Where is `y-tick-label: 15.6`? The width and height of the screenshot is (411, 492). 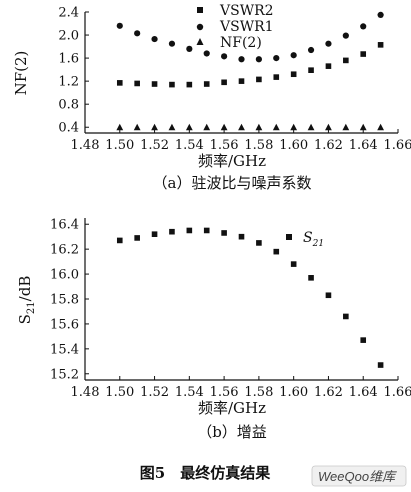
y-tick-label: 15.6 is located at coordinates (64, 324).